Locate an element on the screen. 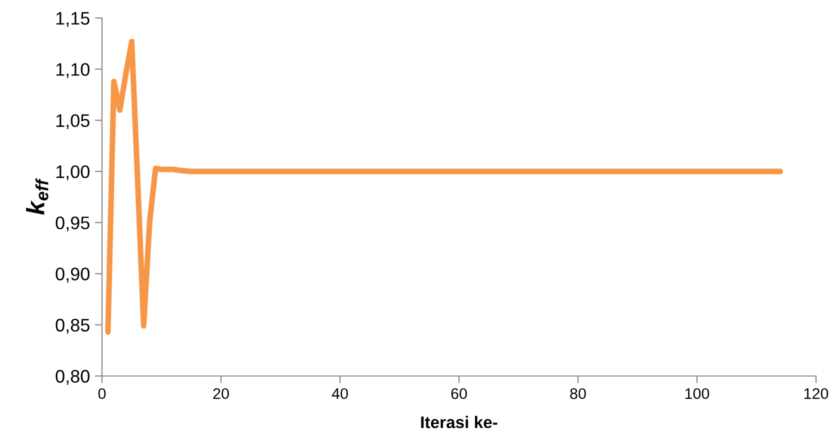 Image resolution: width=830 pixels, height=441 pixels. y-tick-label: 1,00 is located at coordinates (73, 172).